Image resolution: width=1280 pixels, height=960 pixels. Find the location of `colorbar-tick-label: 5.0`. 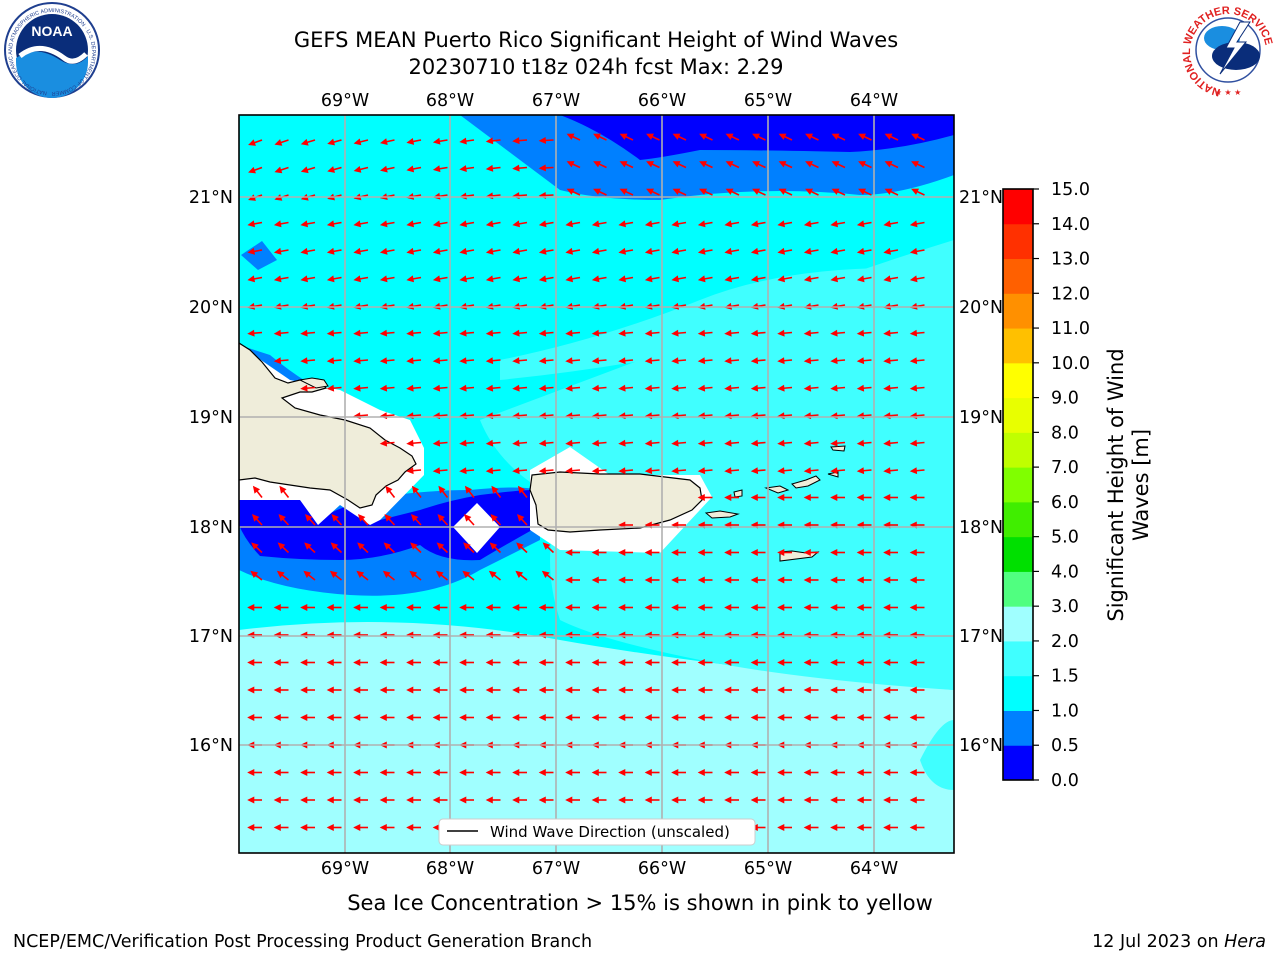

colorbar-tick-label: 5.0 is located at coordinates (1065, 538).